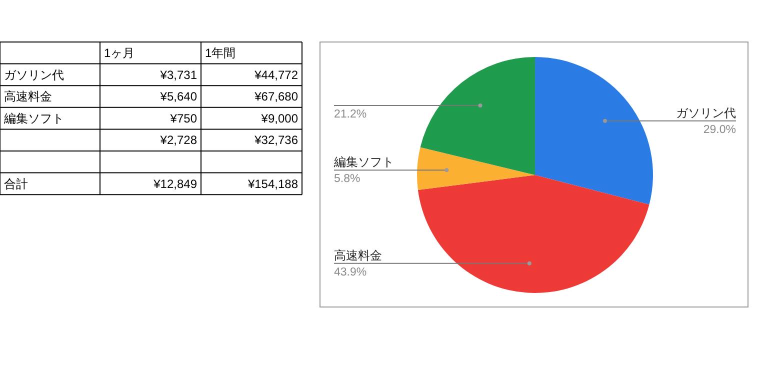  What do you see at coordinates (279, 118) in the screenshot?
I see `text: ¥9,000` at bounding box center [279, 118].